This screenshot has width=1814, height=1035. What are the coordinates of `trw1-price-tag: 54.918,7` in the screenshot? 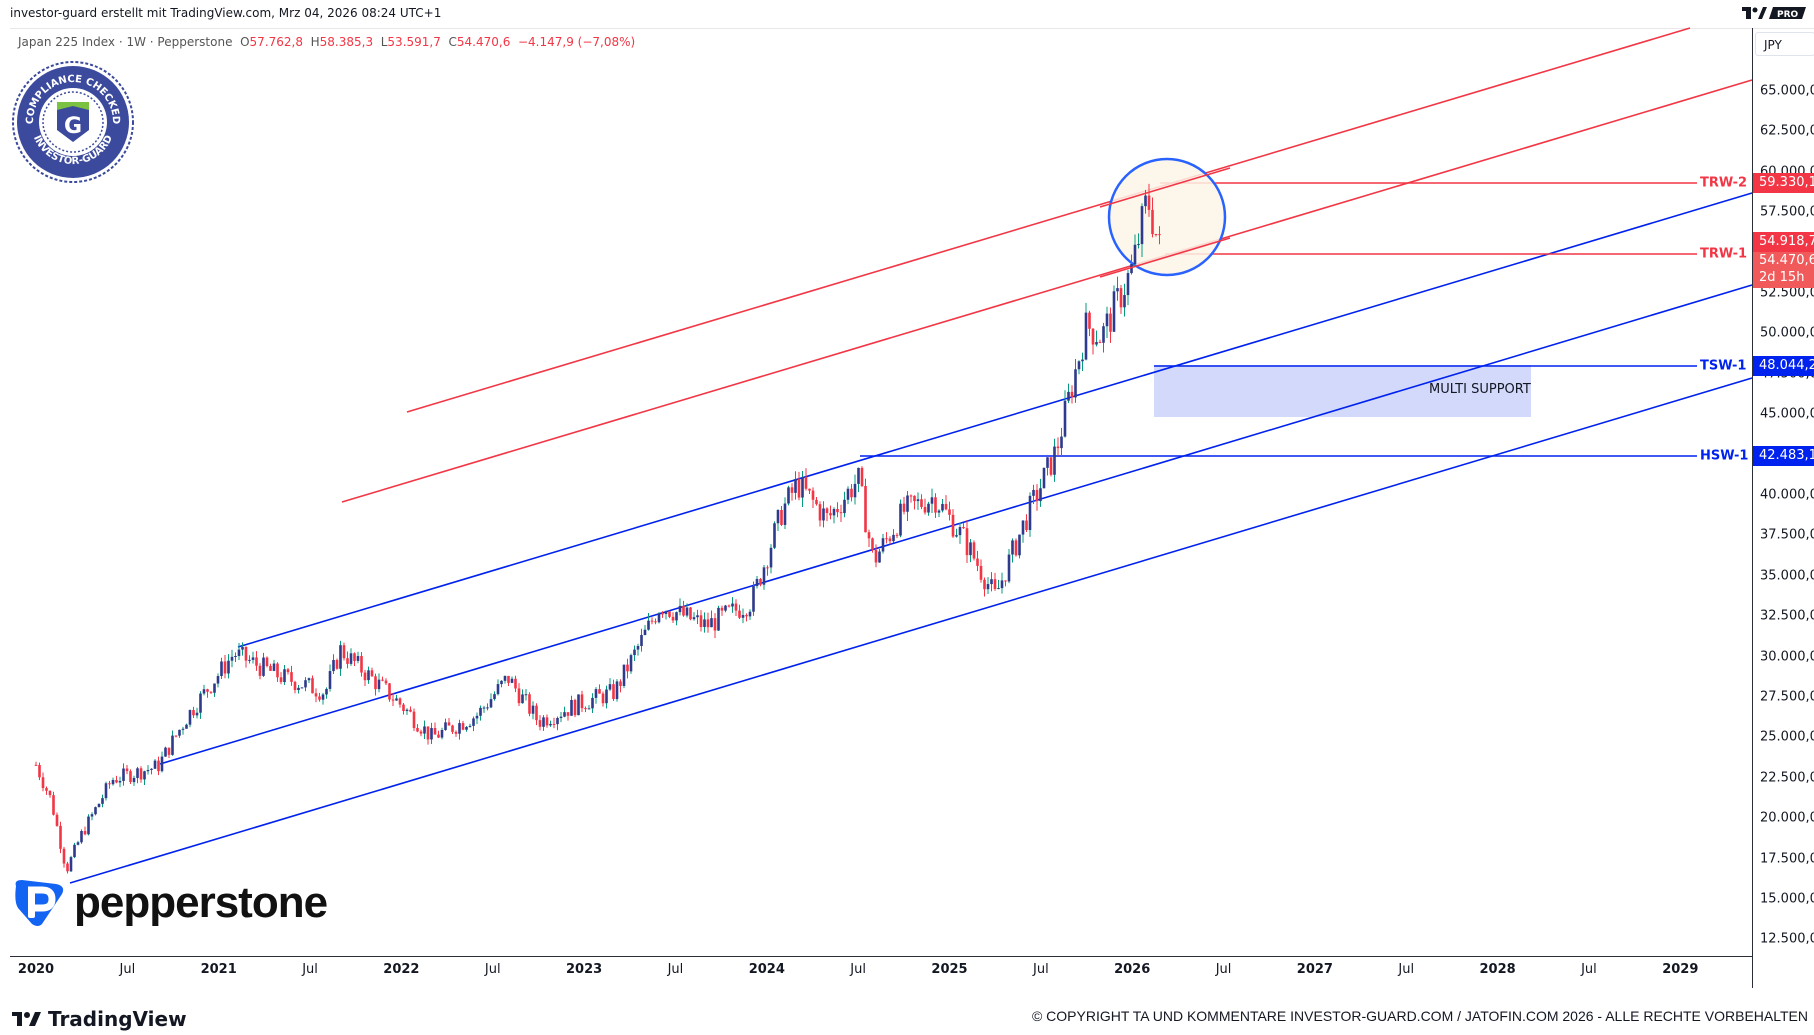 It's located at (1783, 242).